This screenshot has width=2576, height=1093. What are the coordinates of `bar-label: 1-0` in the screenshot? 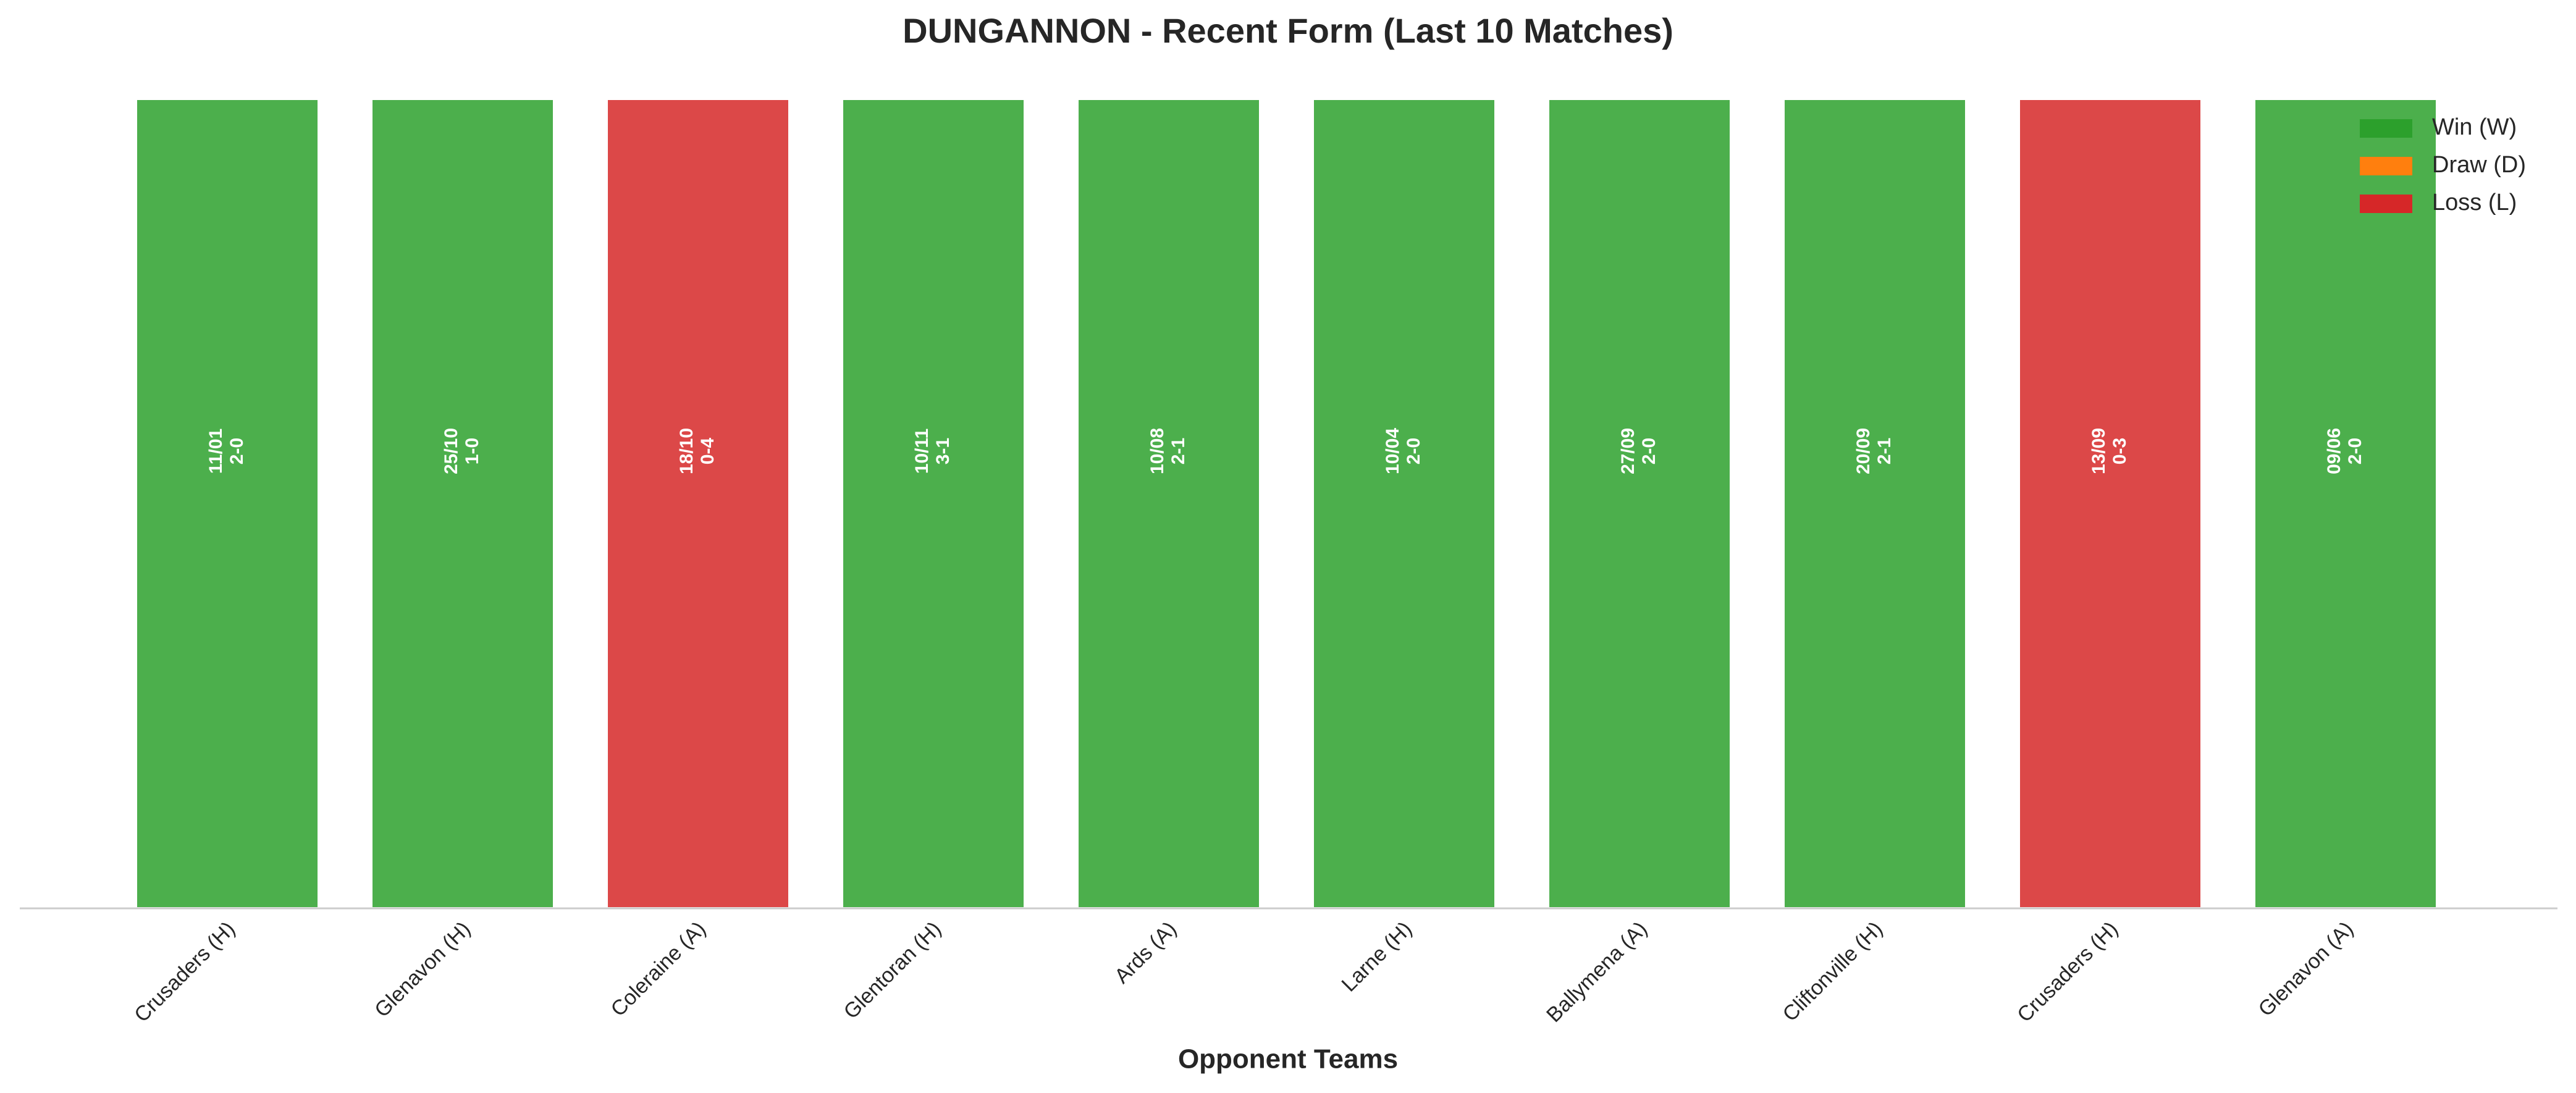 It's located at (472, 451).